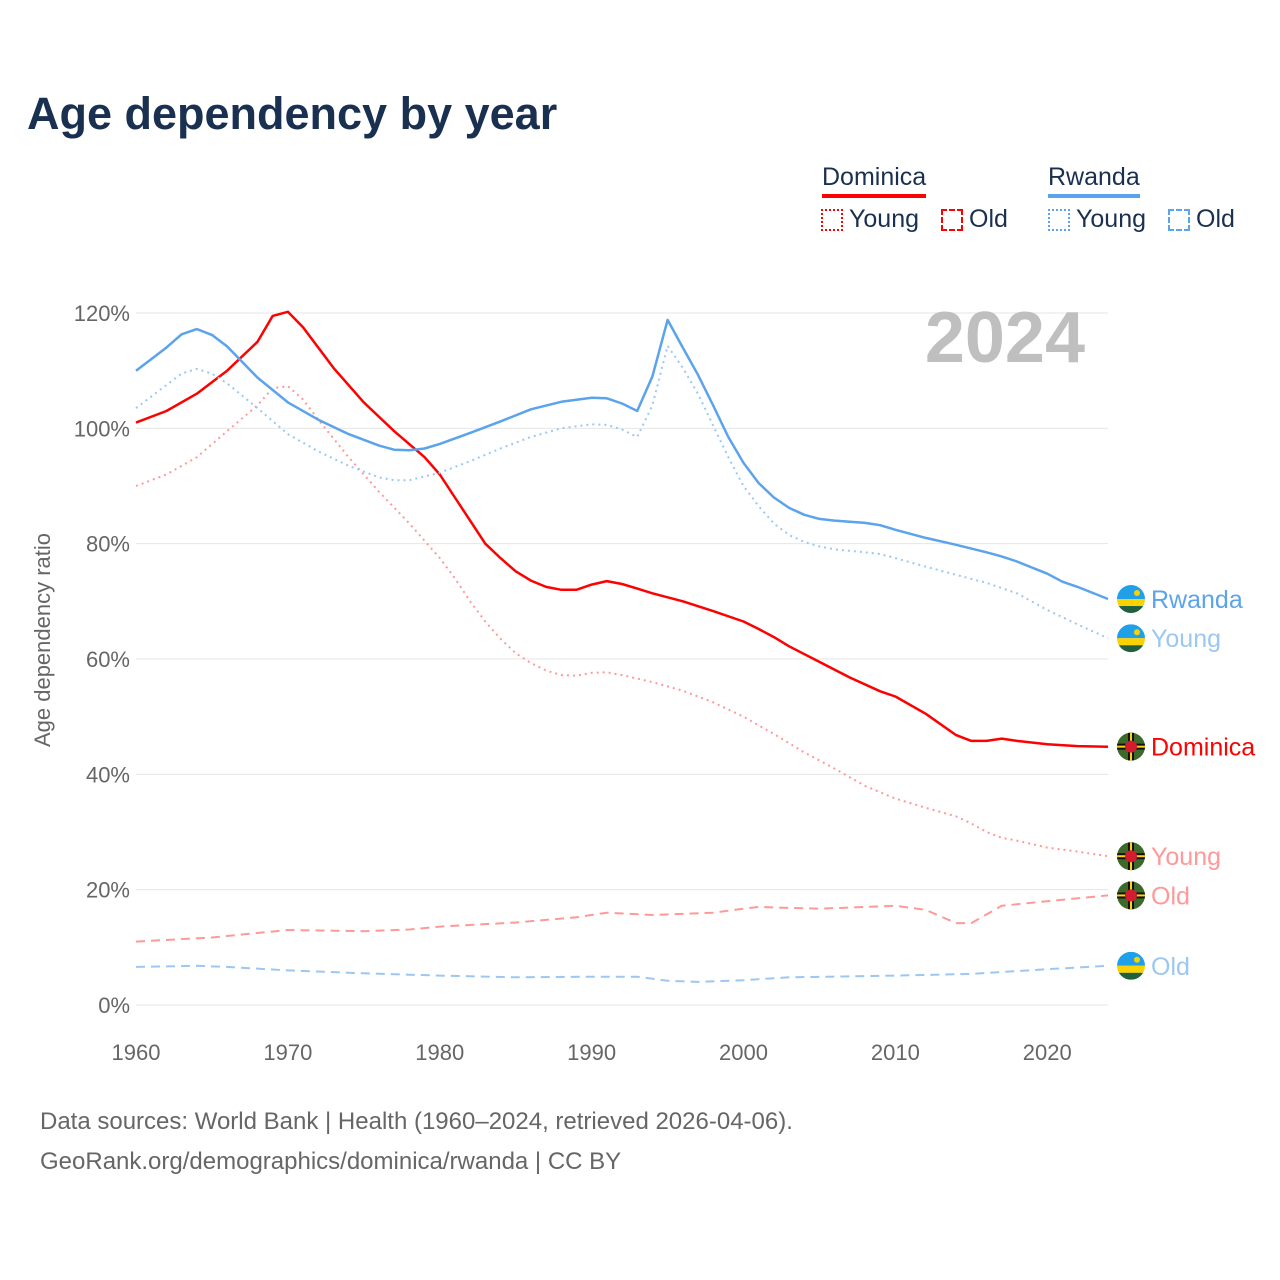 This screenshot has height=1280, width=1280. I want to click on series-line-rwanda-old, so click(622, 973).